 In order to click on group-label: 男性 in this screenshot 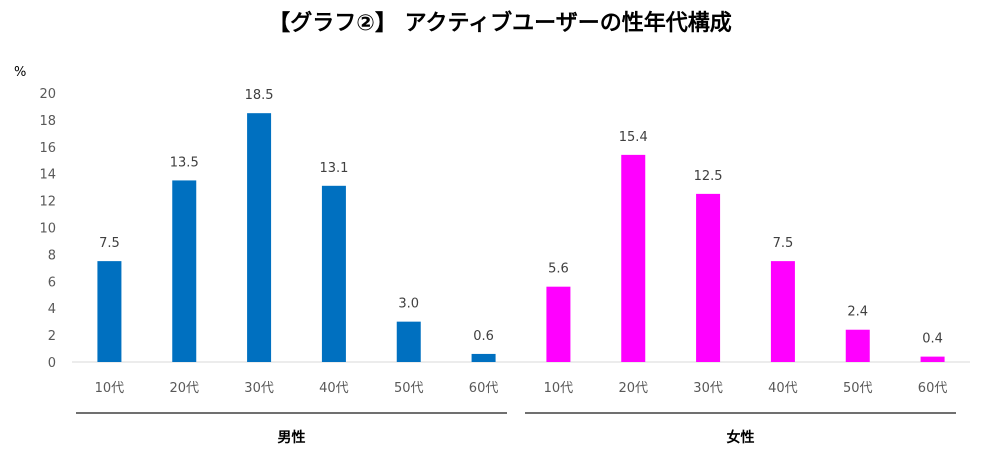, I will do `click(292, 437)`.